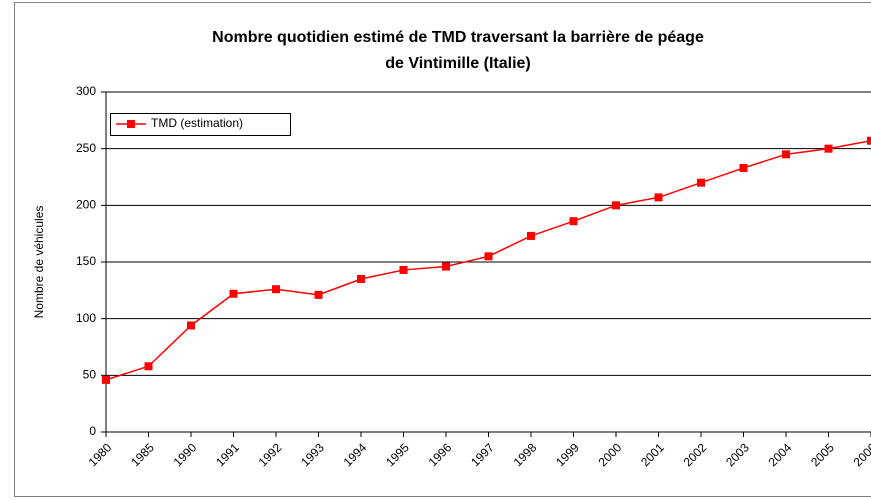 The height and width of the screenshot is (500, 871). I want to click on legend-box, so click(200, 124).